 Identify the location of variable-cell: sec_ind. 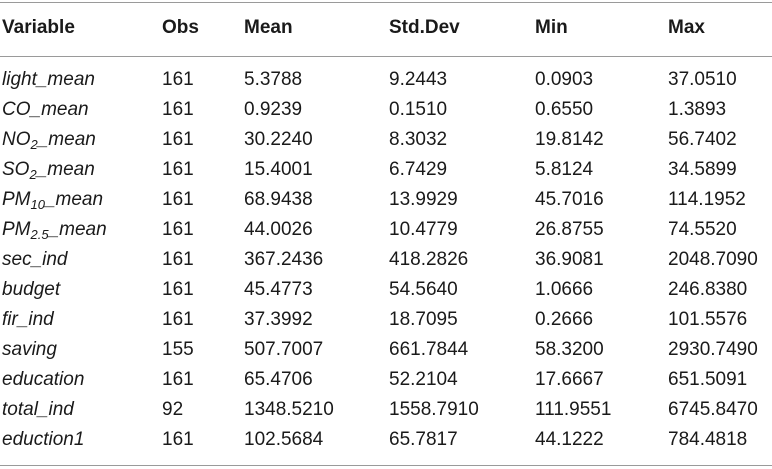
(35, 259).